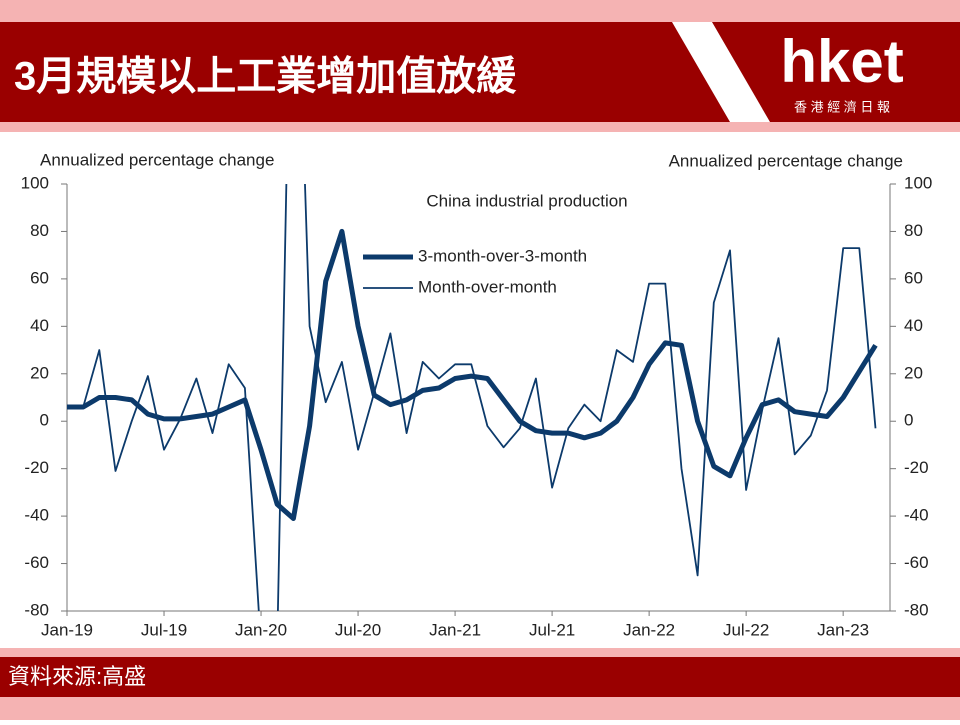  I want to click on y2-tick-label: 80, so click(913, 230).